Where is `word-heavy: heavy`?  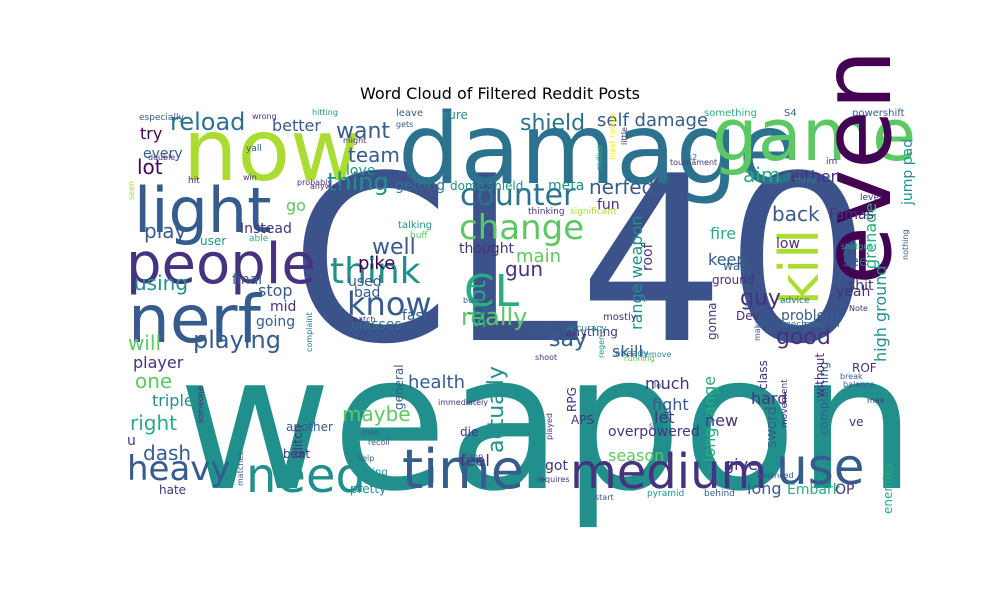
word-heavy: heavy is located at coordinates (179, 469).